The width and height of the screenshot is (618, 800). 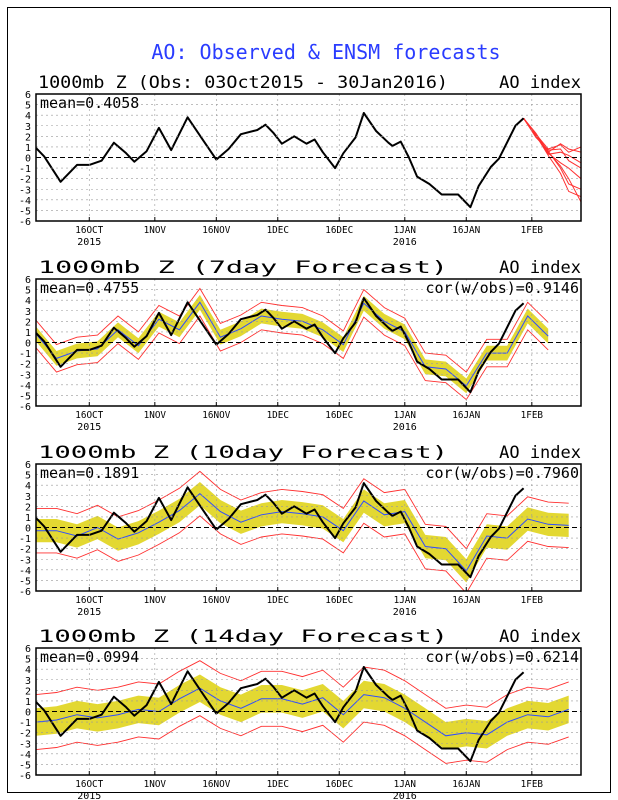 What do you see at coordinates (243, 268) in the screenshot?
I see `panel-title: 1000mb Z (7day Forecast)` at bounding box center [243, 268].